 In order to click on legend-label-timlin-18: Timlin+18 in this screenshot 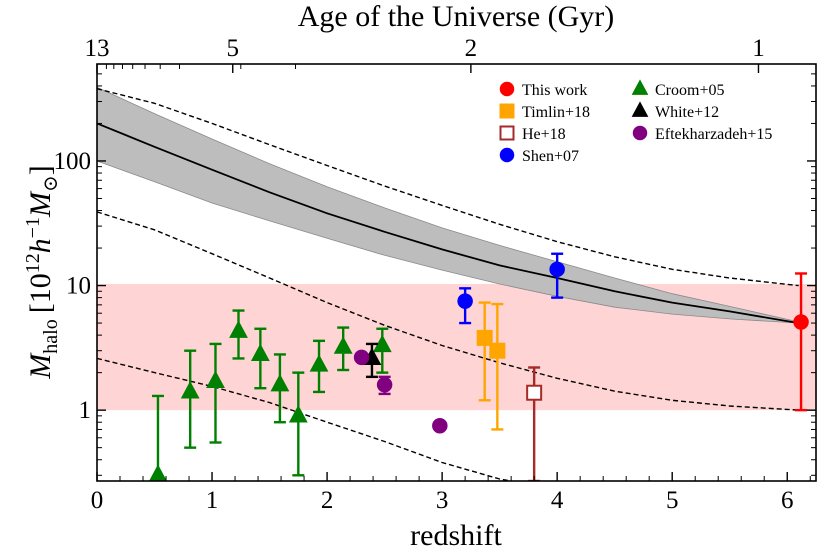, I will do `click(556, 112)`.